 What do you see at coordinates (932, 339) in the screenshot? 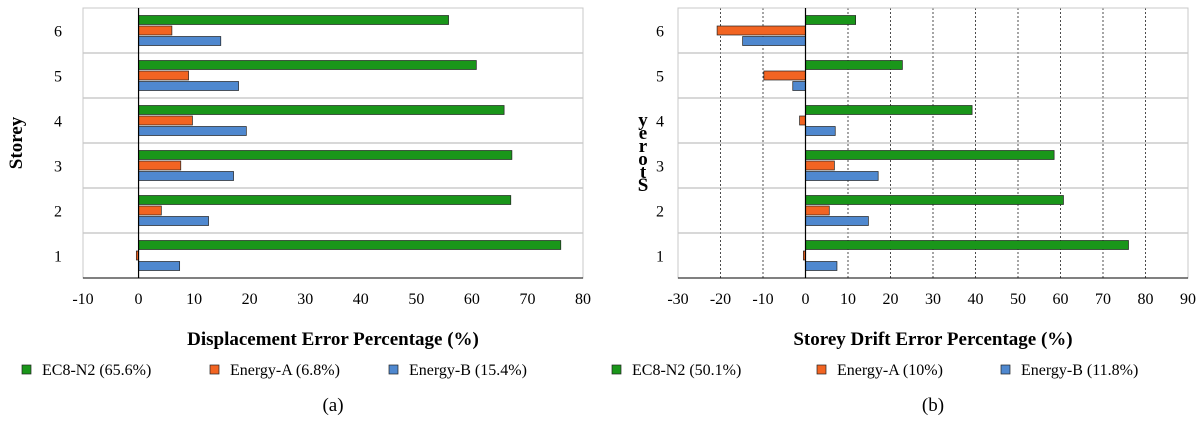
I see `panel-b-x-axis-label: Storey Drift Error Percentage (%)` at bounding box center [932, 339].